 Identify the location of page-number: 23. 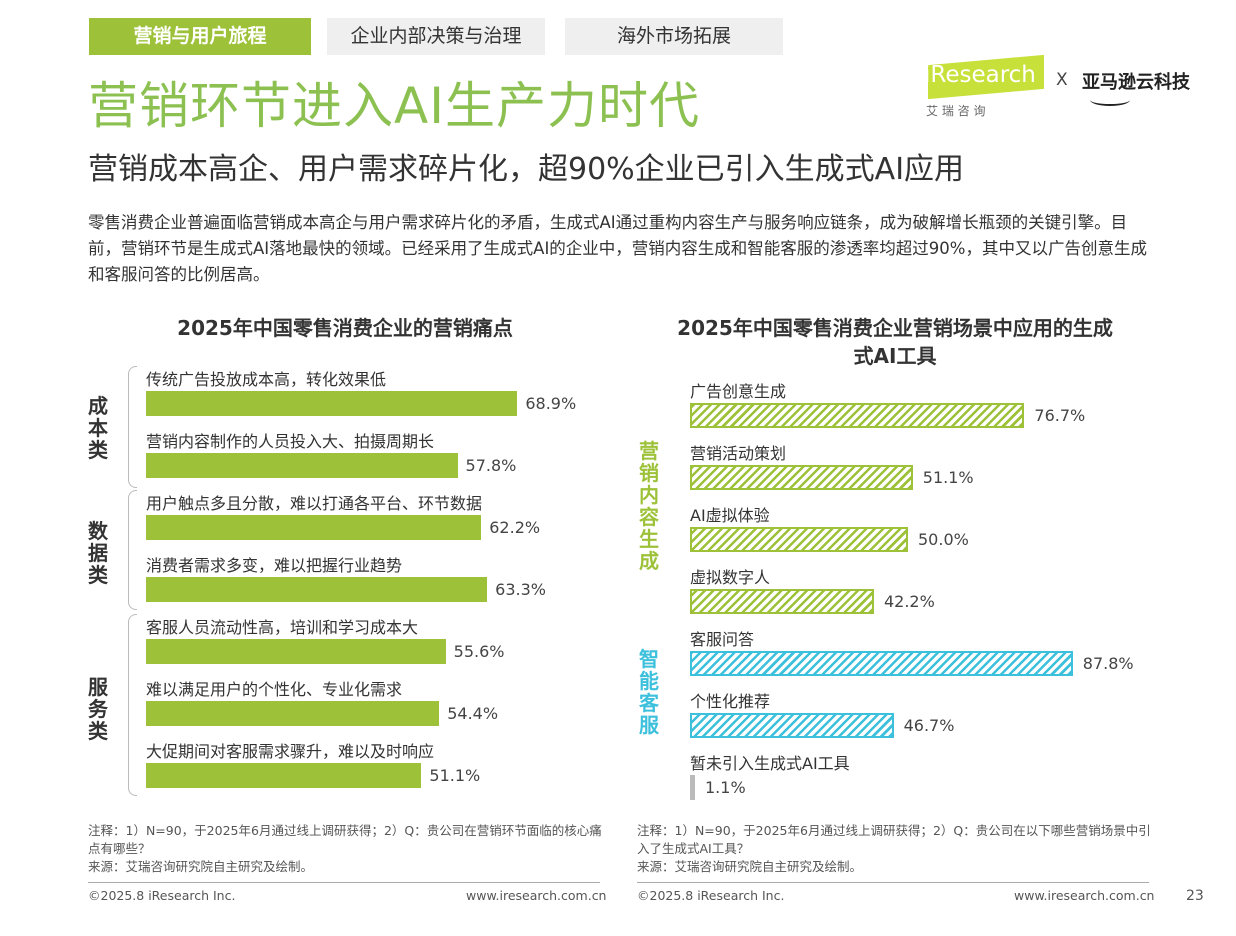
(1195, 896).